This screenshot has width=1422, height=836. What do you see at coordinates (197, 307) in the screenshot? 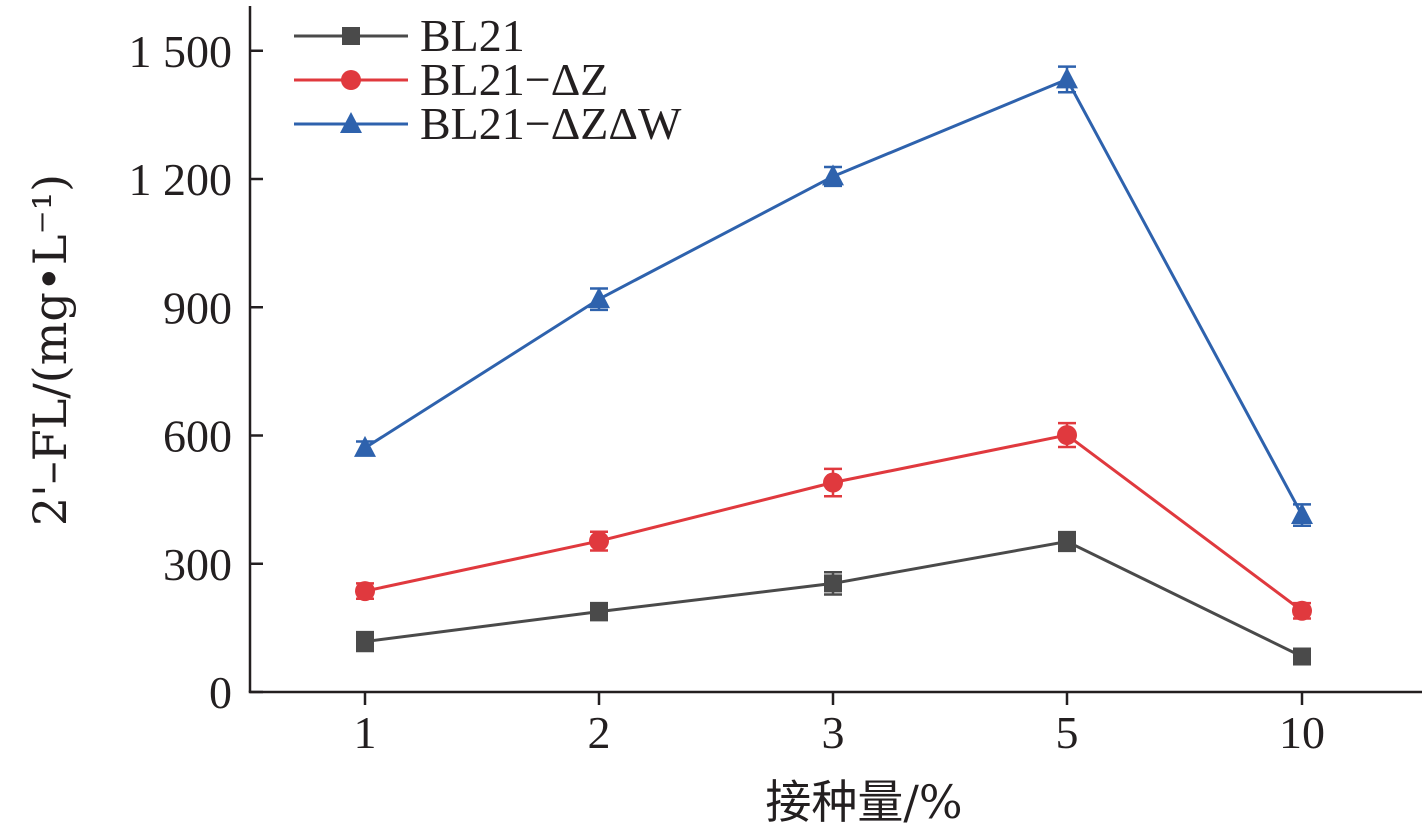
I see `y-tick-label: 900` at bounding box center [197, 307].